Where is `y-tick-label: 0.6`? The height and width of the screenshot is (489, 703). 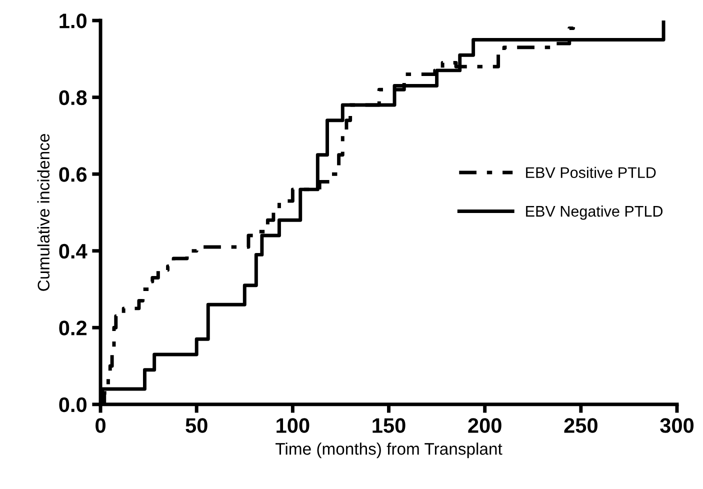 y-tick-label: 0.6 is located at coordinates (73, 174).